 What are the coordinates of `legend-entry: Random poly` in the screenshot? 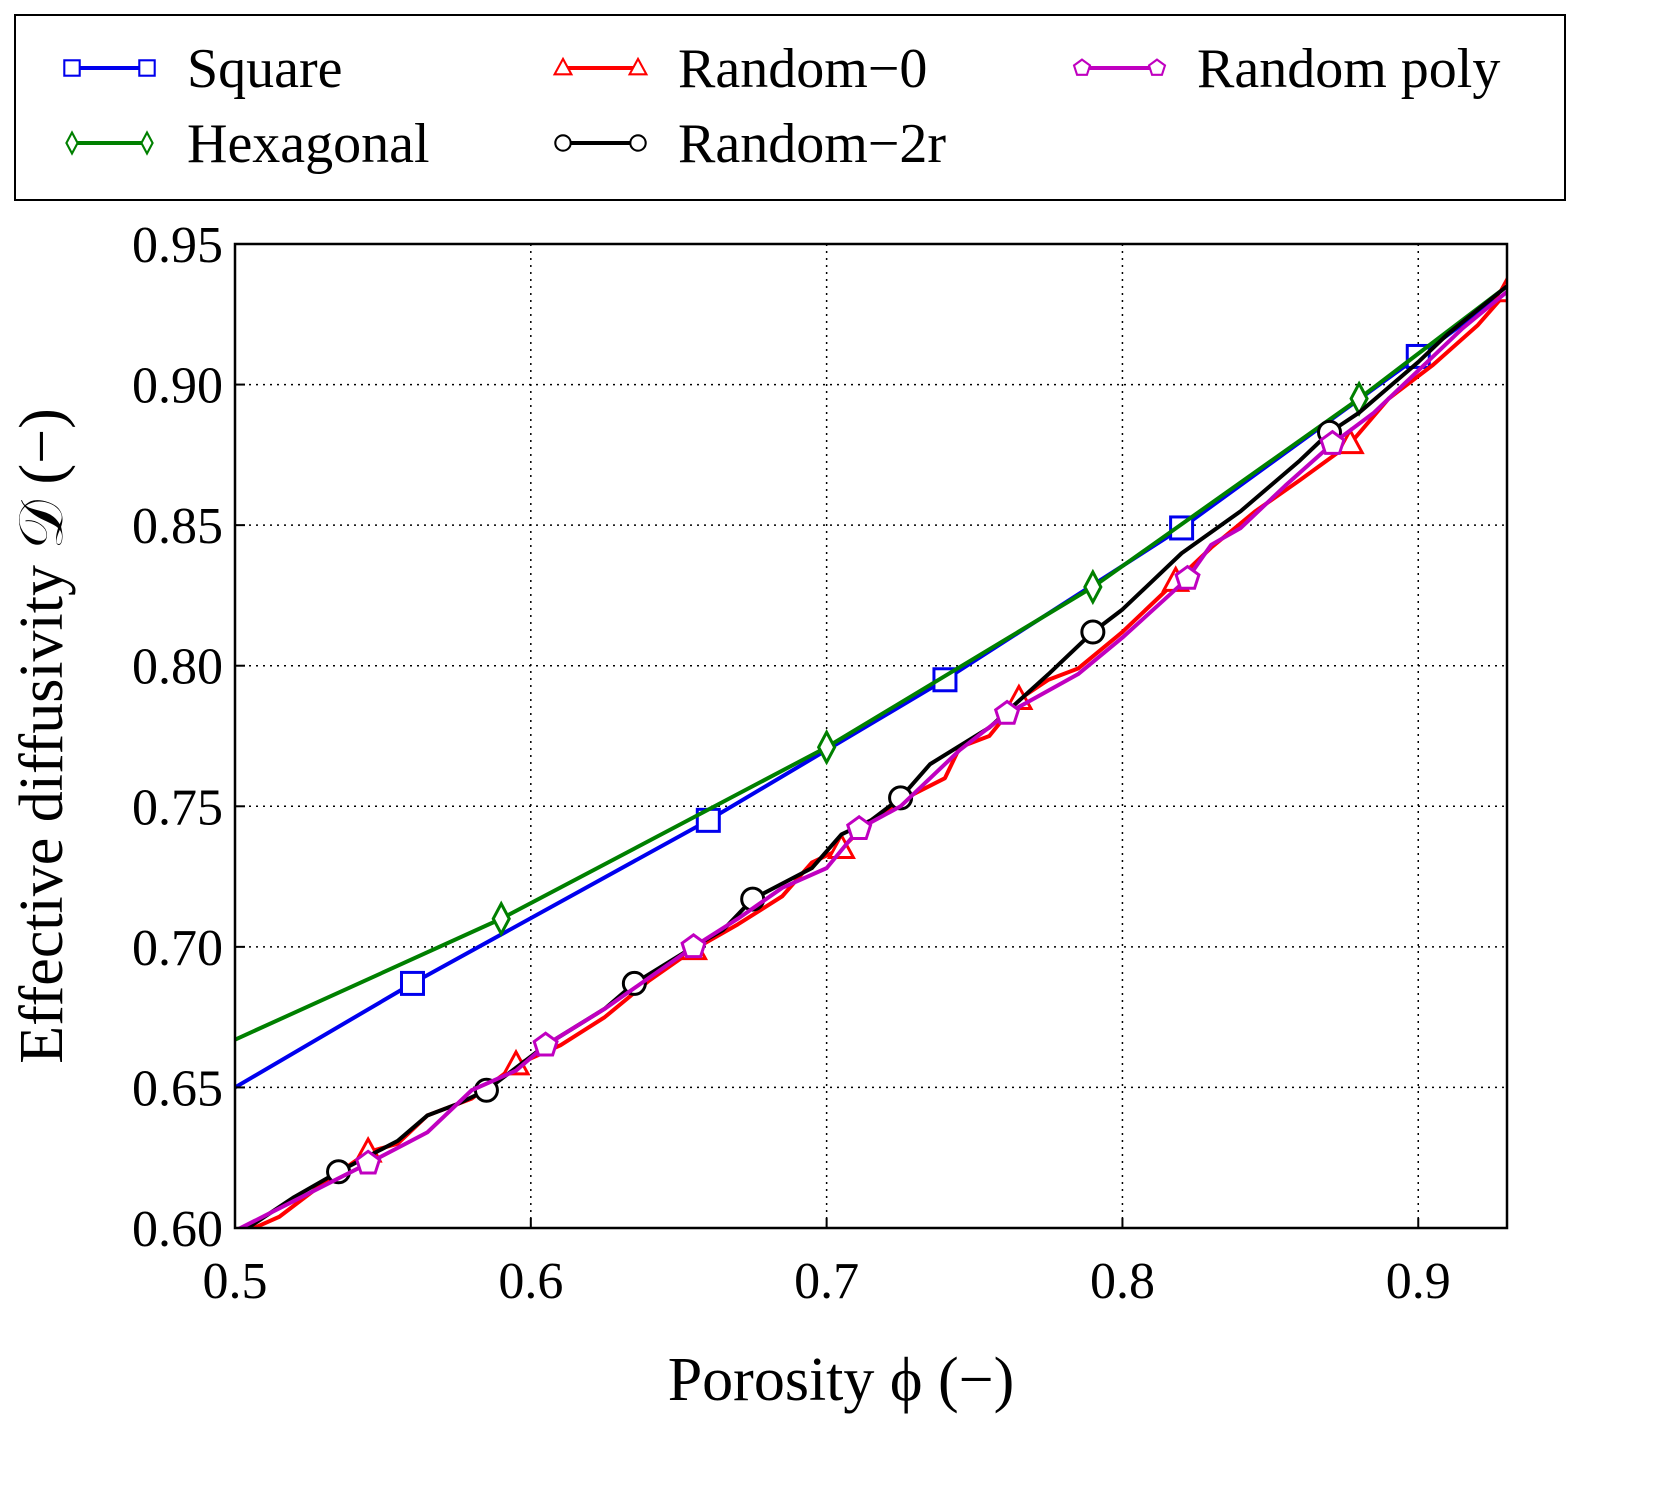 It's located at (1286, 69).